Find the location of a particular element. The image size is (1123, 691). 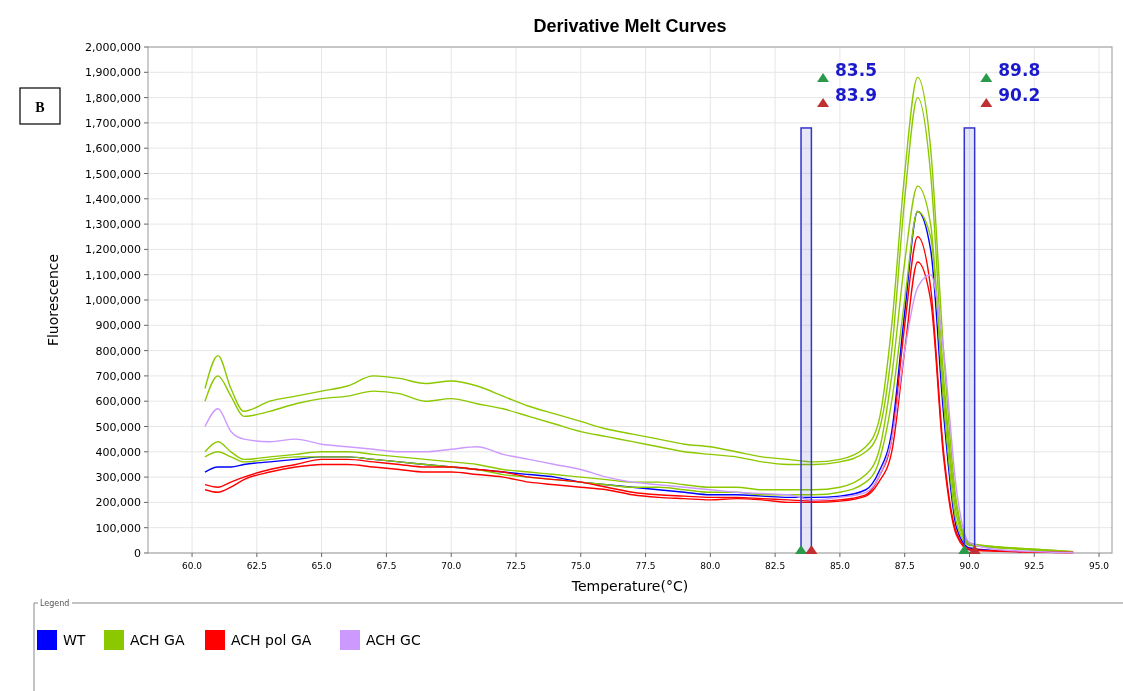

y-tick-label: 500,000 is located at coordinates (118, 427).